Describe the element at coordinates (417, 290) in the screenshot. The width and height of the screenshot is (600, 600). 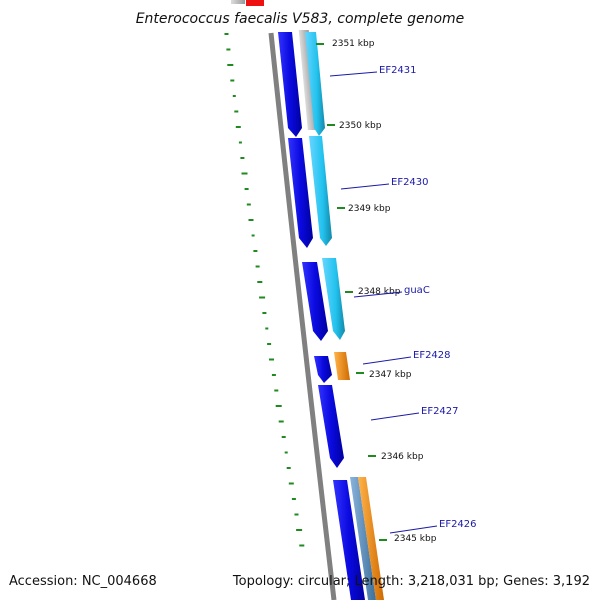
I see `gene-label: guaC` at that location.